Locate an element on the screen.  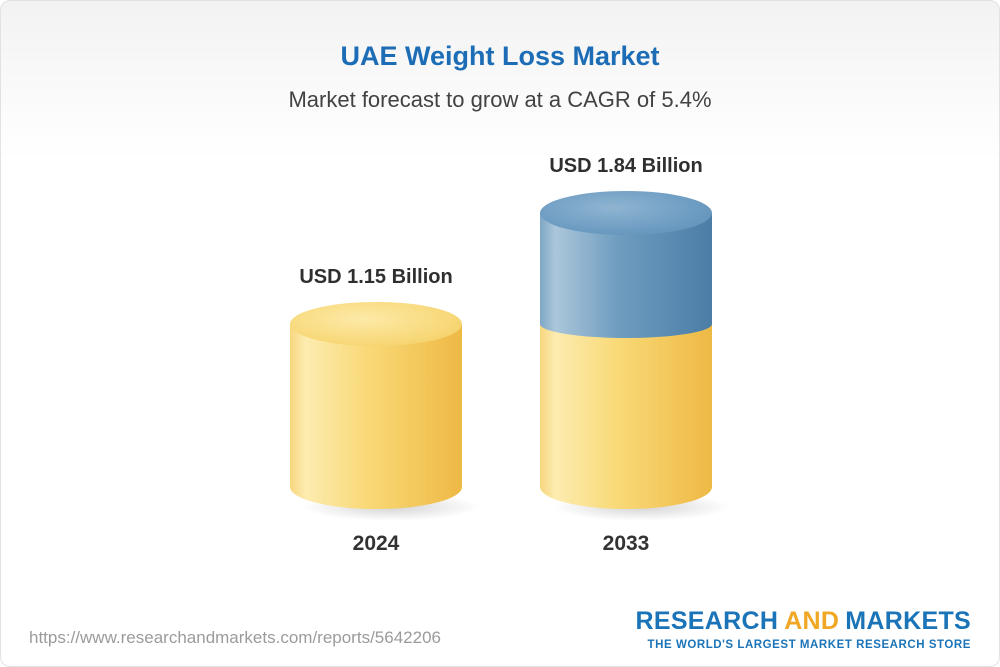
bar-2033-body is located at coordinates (626, 361).